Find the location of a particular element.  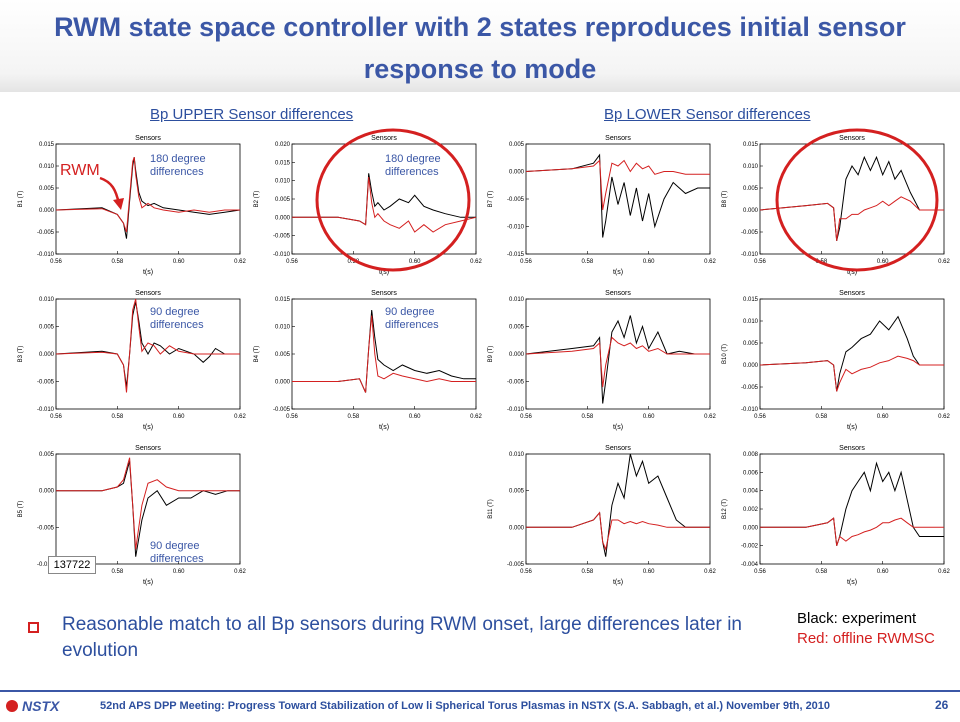

lower-sensors-label: Bp LOWER Sensor differences is located at coordinates (707, 114).